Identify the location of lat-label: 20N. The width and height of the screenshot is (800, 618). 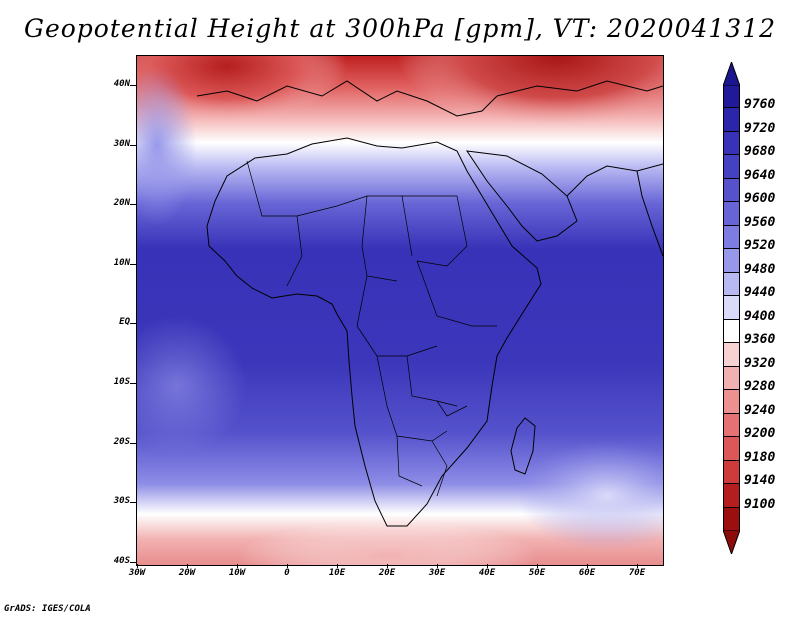
(121, 203).